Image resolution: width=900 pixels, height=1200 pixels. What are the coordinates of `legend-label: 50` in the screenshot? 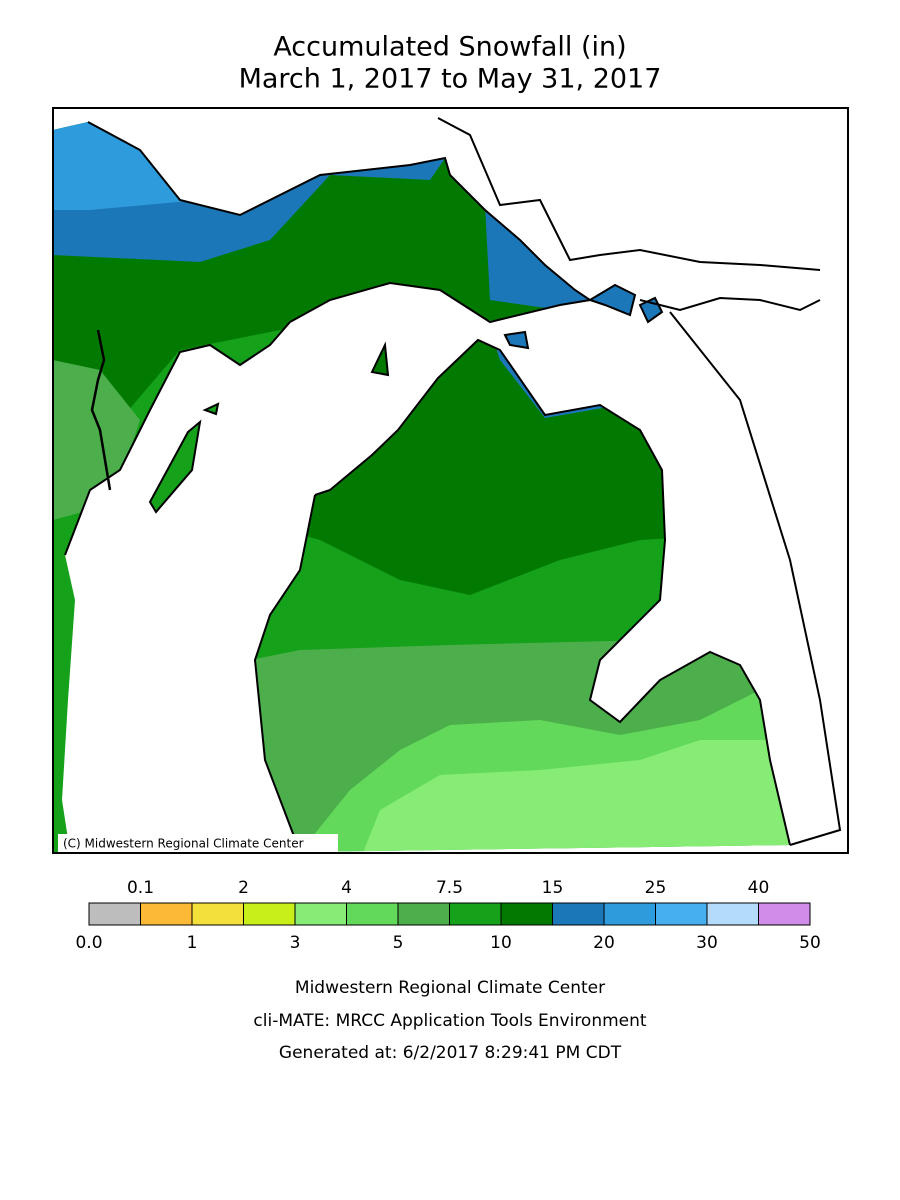 It's located at (810, 943).